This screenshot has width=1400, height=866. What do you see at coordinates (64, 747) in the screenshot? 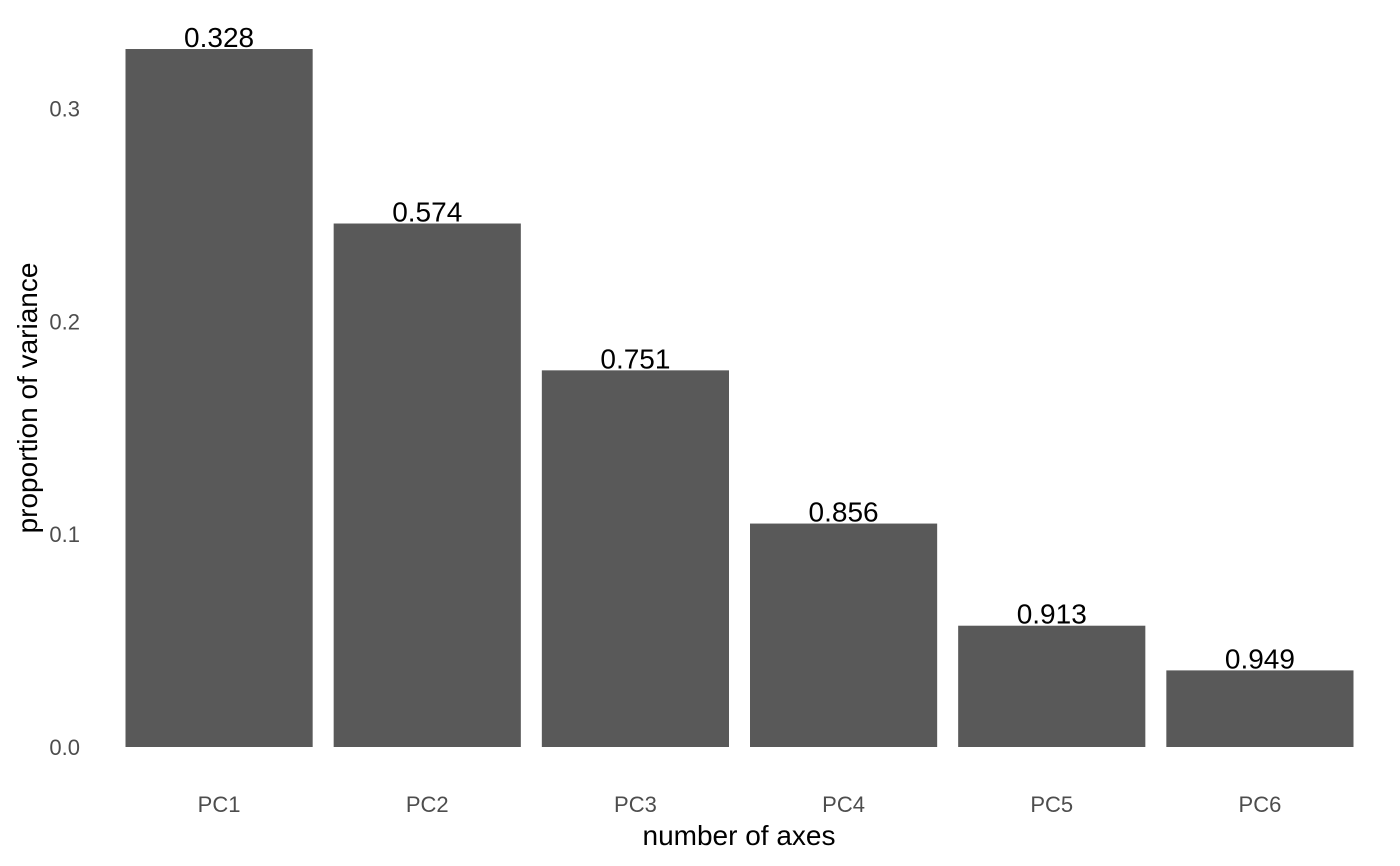
I see `y-tick-label: 0.0` at bounding box center [64, 747].